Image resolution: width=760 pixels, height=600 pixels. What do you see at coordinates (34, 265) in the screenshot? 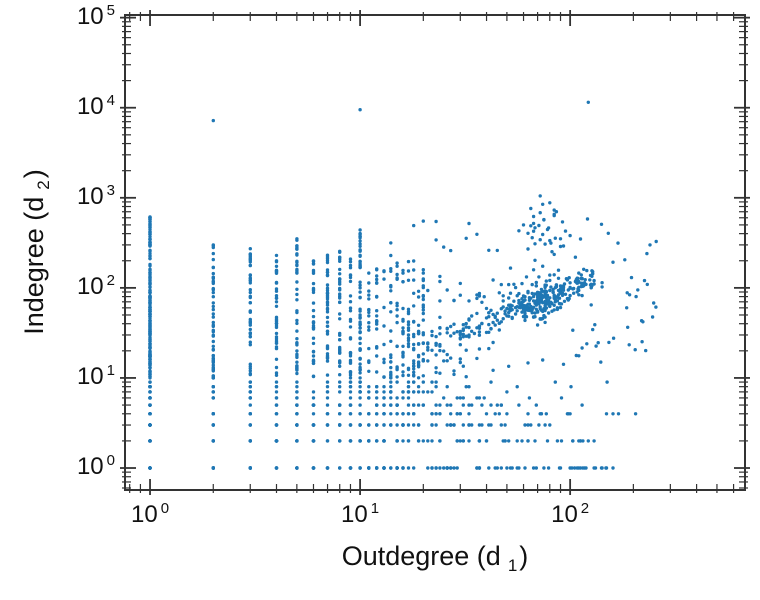
I see `y-axis-title-text: Indegree (d` at bounding box center [34, 265].